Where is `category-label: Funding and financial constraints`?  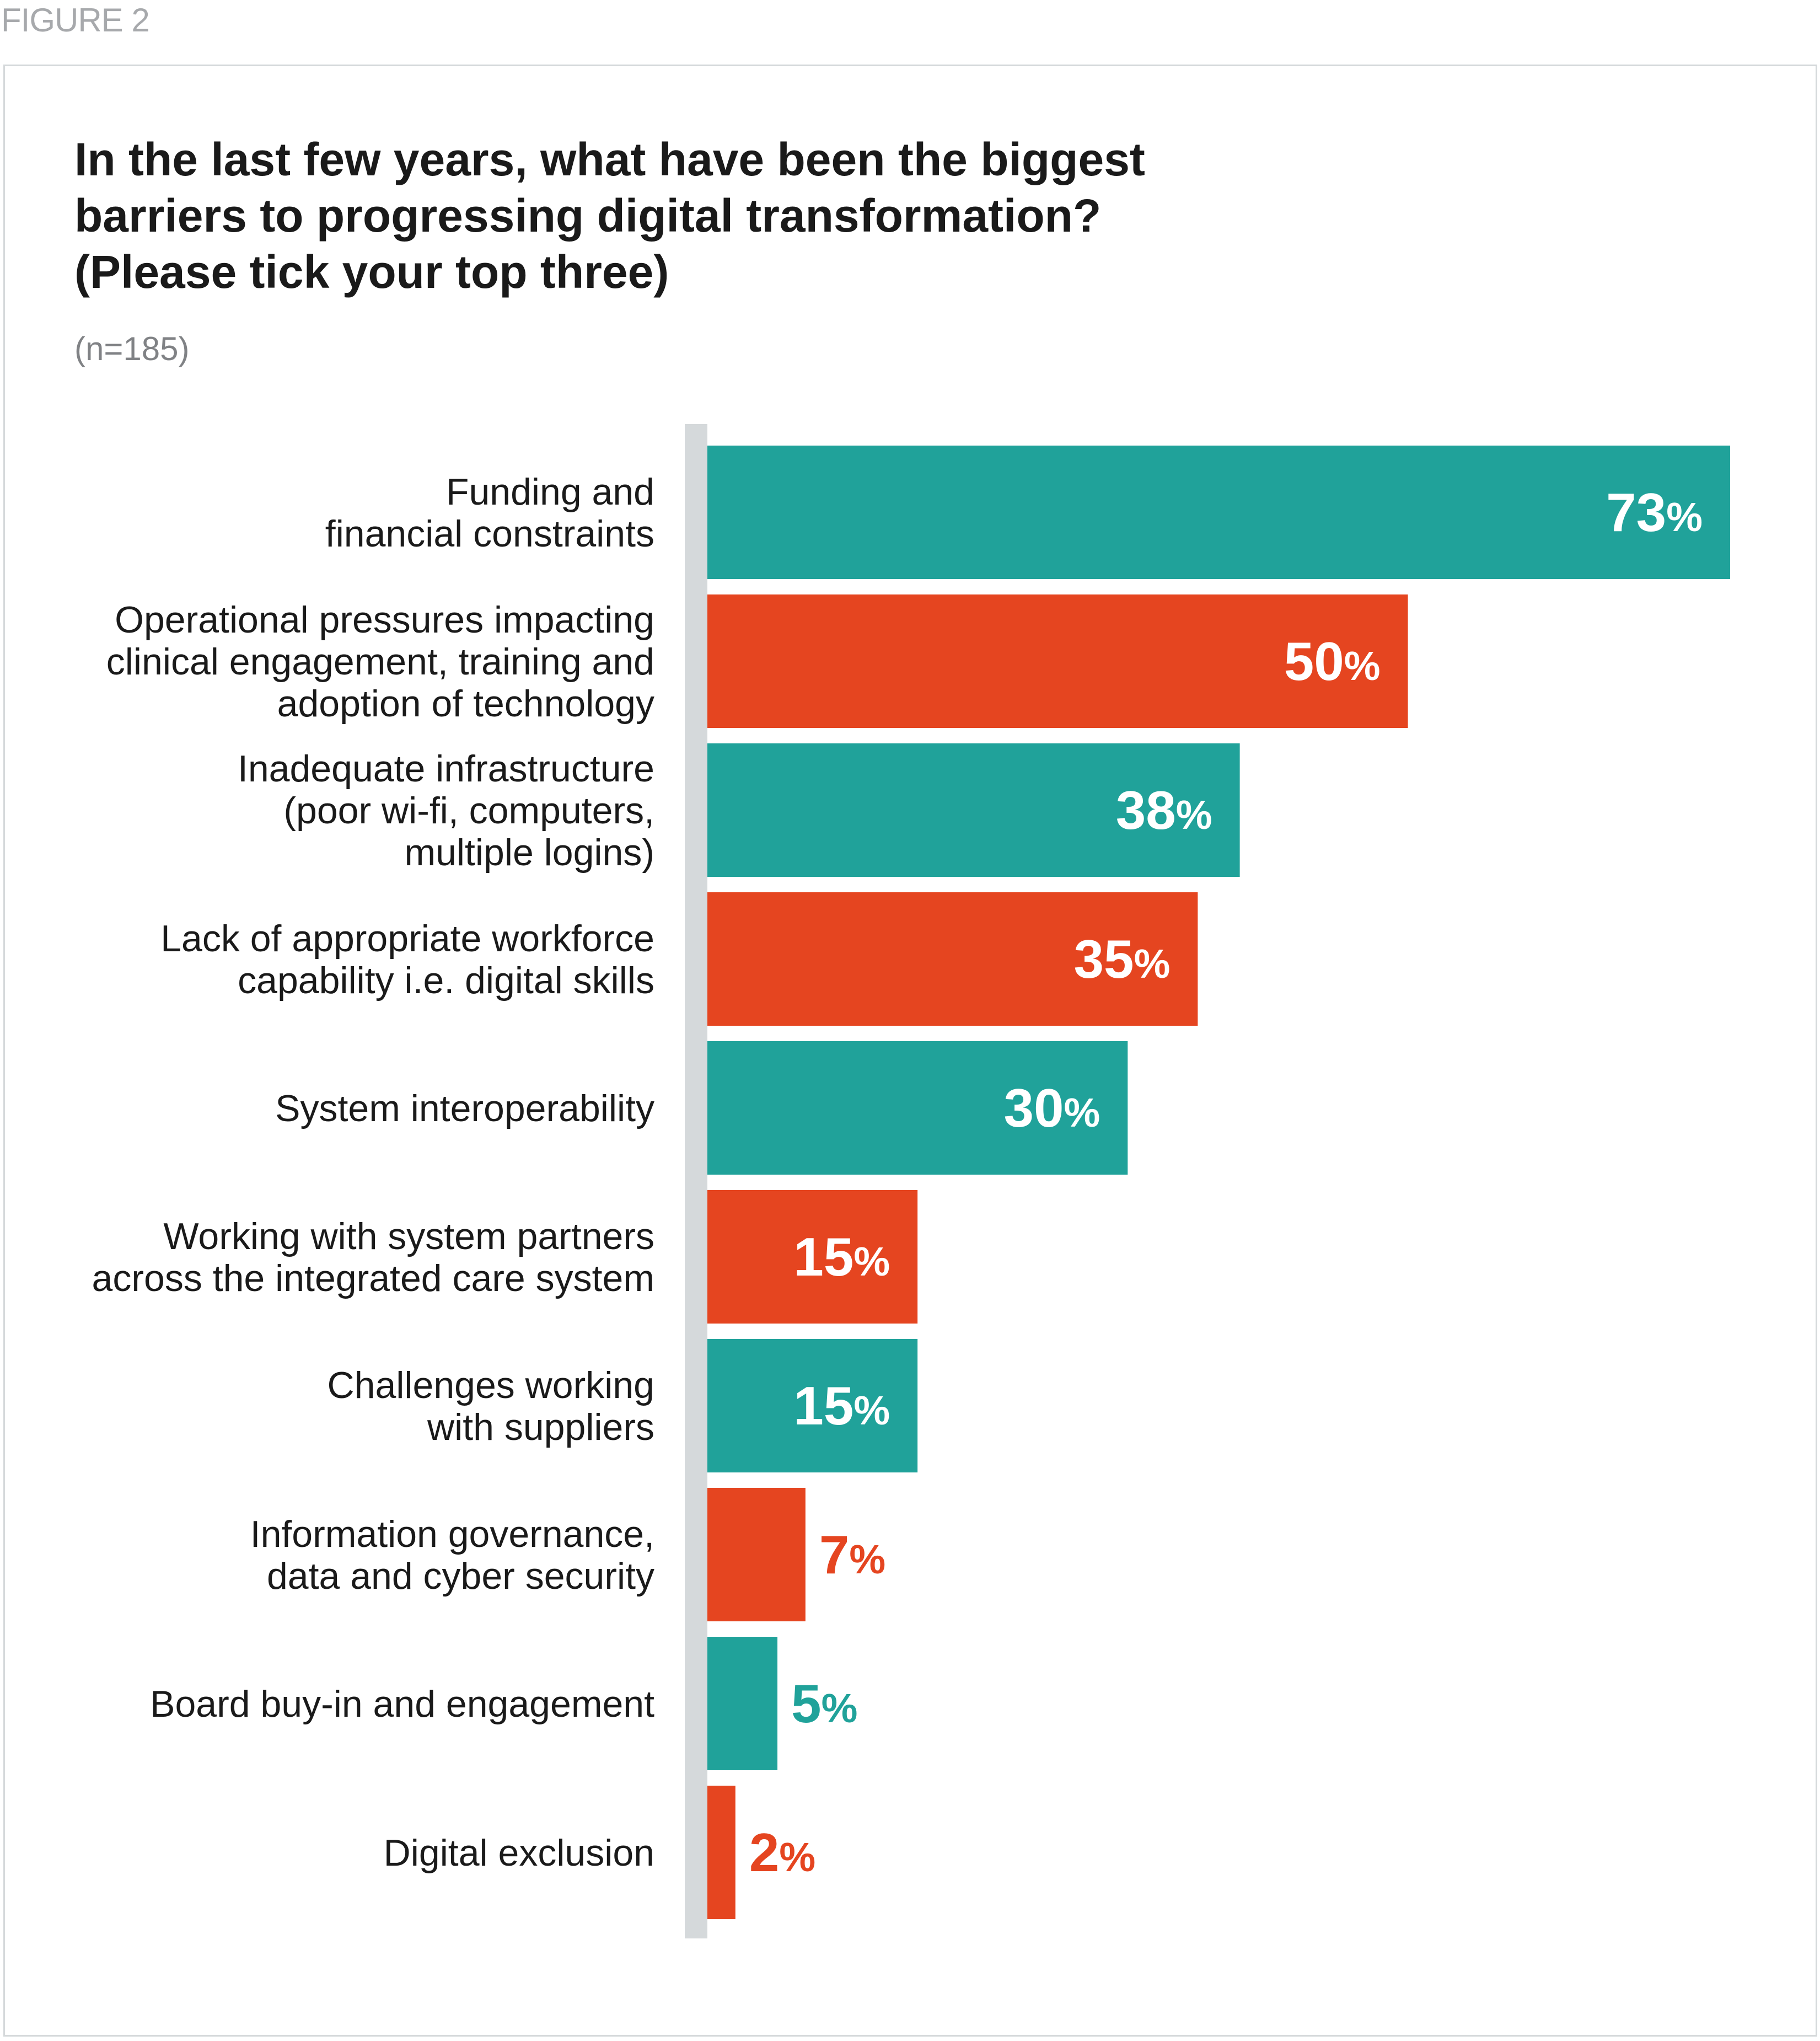 category-label: Funding and financial constraints is located at coordinates (489, 513).